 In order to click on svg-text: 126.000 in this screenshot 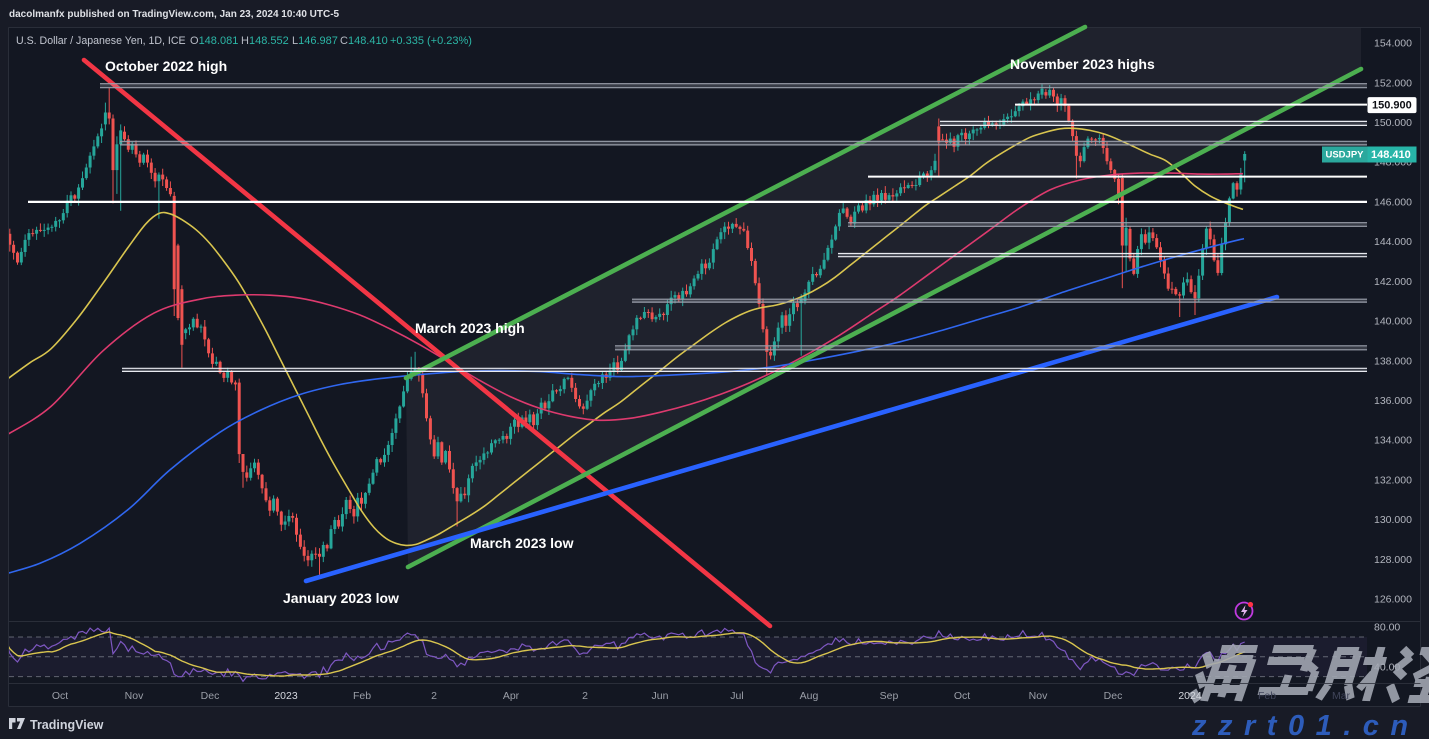, I will do `click(1393, 600)`.